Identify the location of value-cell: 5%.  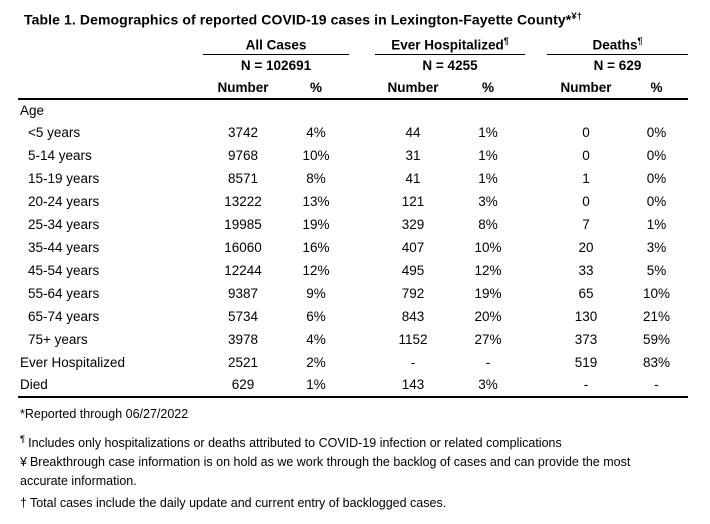
(656, 270).